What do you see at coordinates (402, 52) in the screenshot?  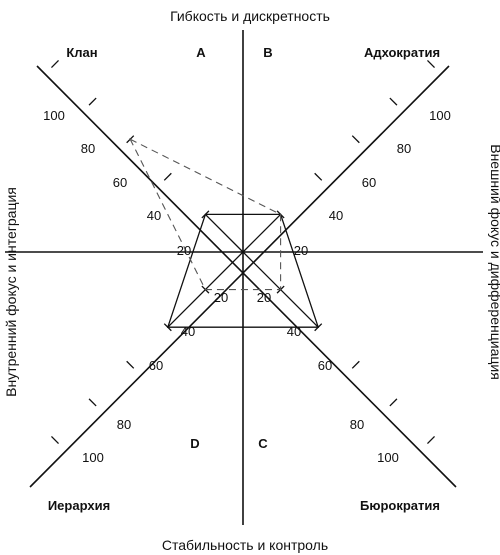 I see `quadrant-adhokratiya: Адхократия` at bounding box center [402, 52].